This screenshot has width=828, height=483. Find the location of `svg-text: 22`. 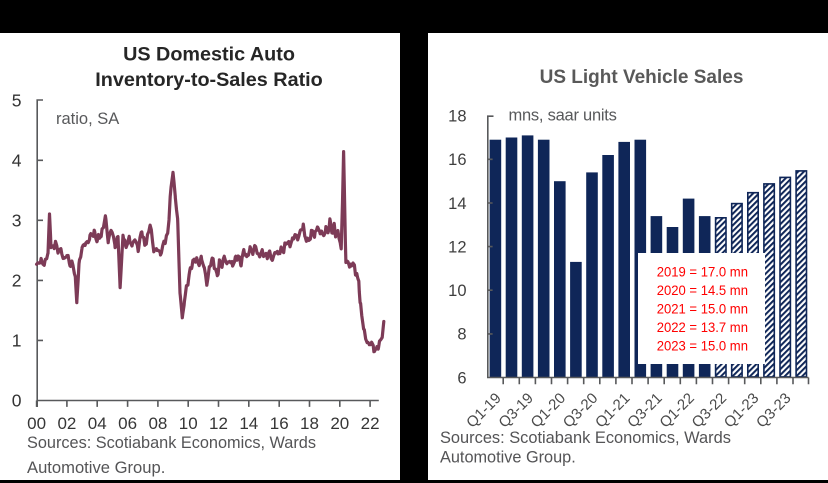

svg-text: 22 is located at coordinates (370, 423).